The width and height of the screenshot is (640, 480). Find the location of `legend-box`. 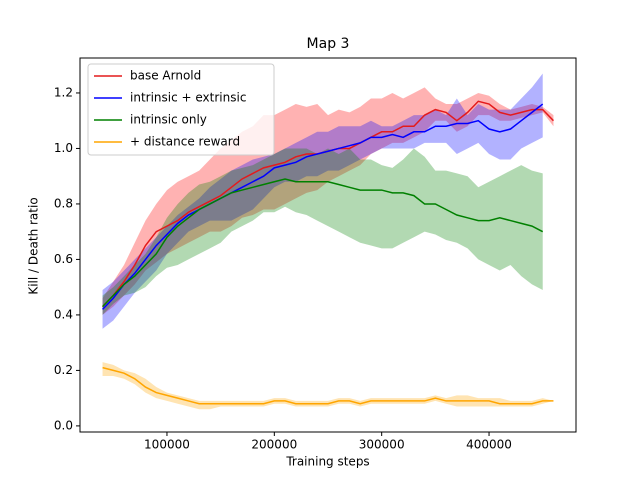

legend-box is located at coordinates (181, 109).